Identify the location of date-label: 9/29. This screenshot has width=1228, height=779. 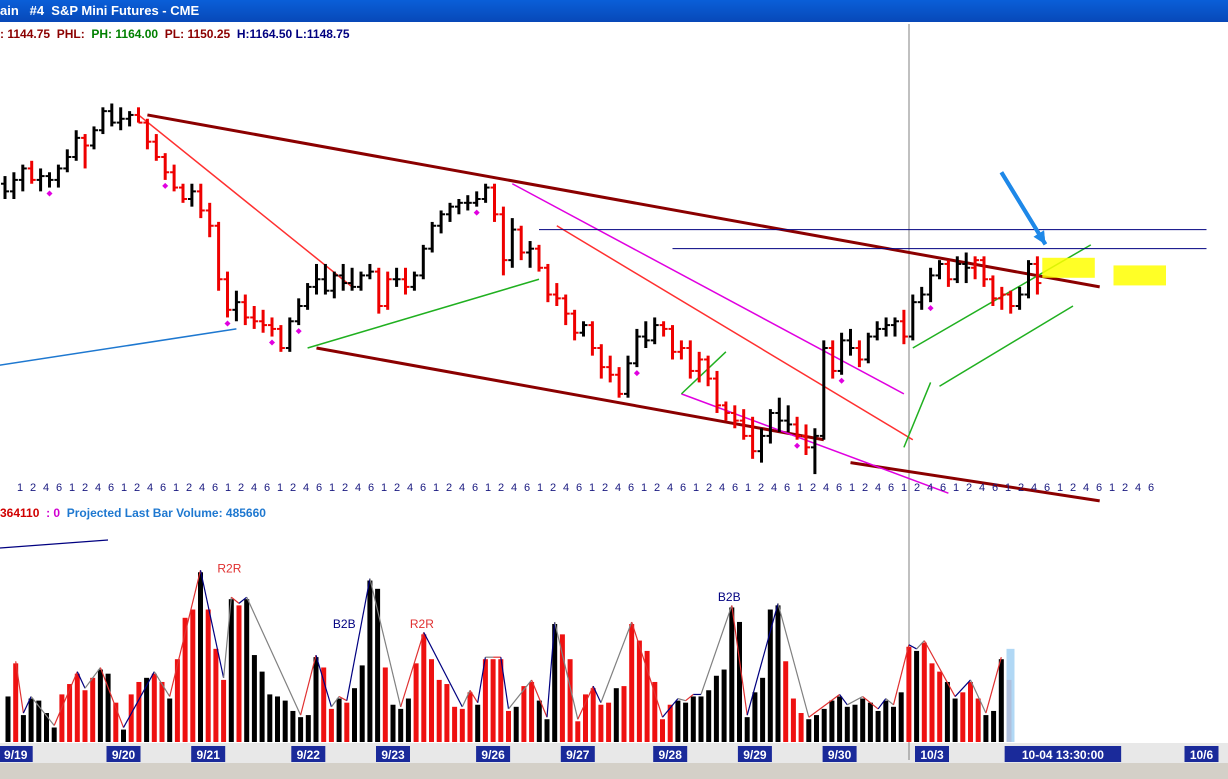
(755, 755).